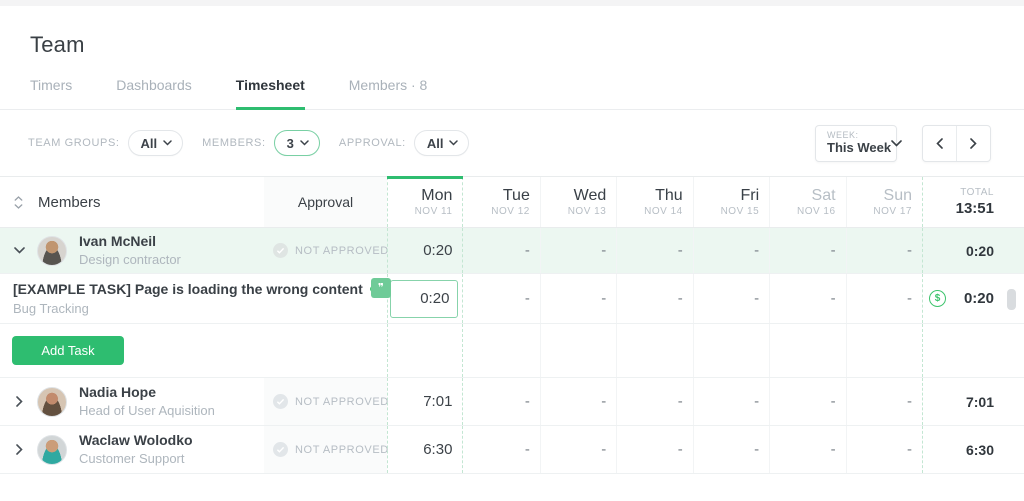 The image size is (1024, 501). Describe the element at coordinates (973, 298) in the screenshot. I see `task-total-cell: $ 0:20` at that location.